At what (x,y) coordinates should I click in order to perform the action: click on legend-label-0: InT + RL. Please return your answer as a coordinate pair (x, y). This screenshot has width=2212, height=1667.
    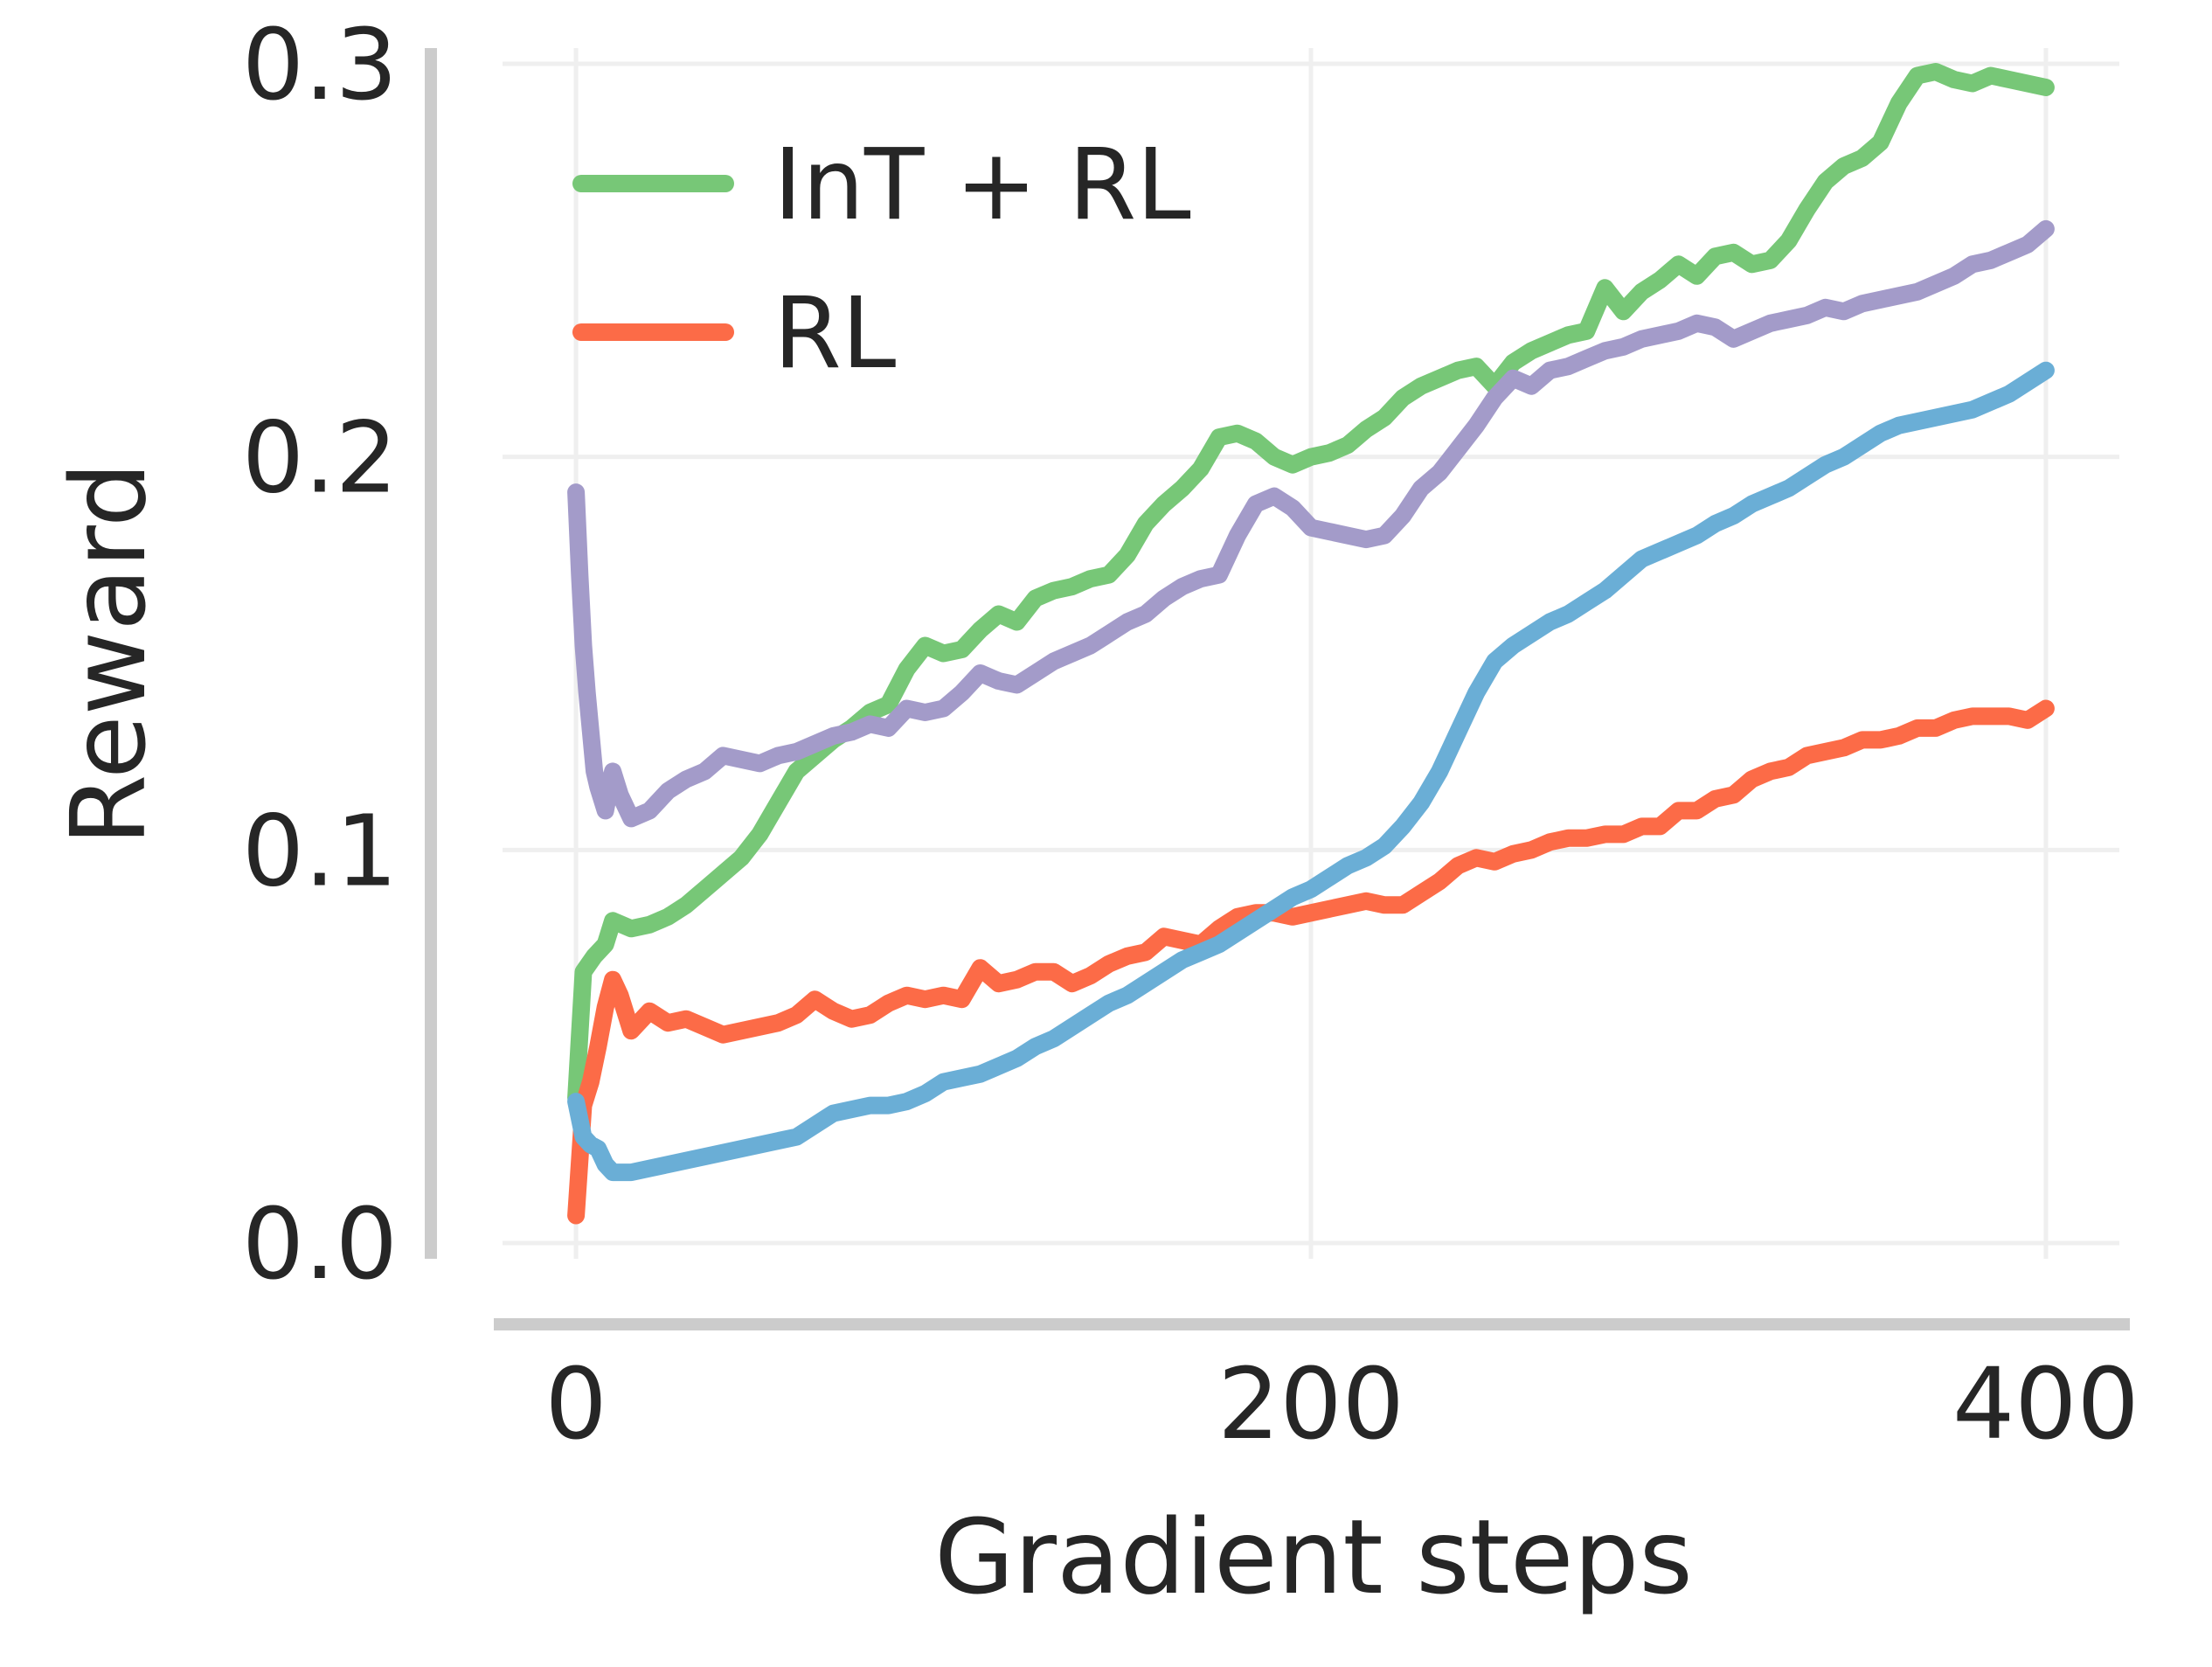
    Looking at the image, I should click on (982, 185).